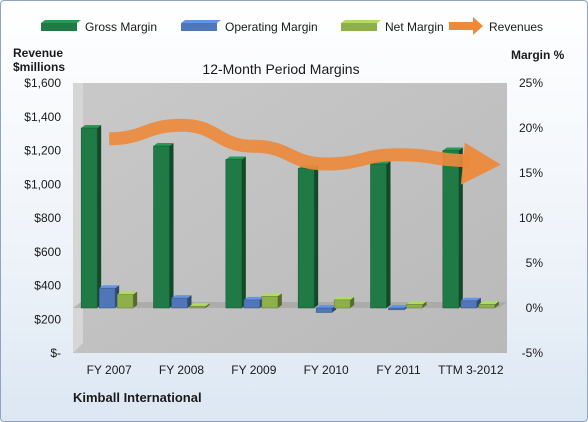  I want to click on left-tick-label: $600, so click(47, 252).